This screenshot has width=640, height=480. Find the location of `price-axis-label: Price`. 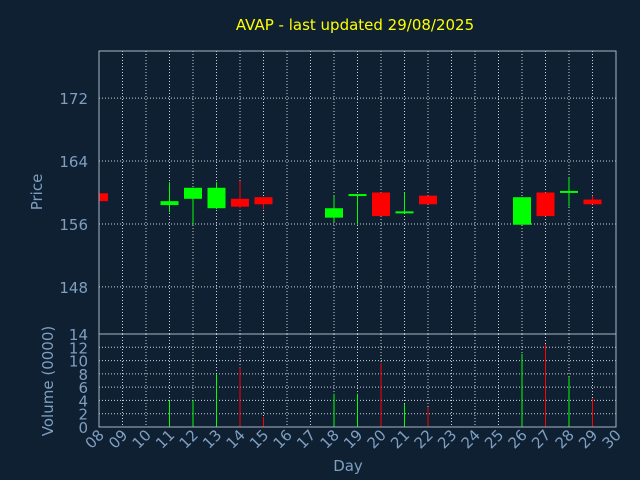

price-axis-label: Price is located at coordinates (37, 192).